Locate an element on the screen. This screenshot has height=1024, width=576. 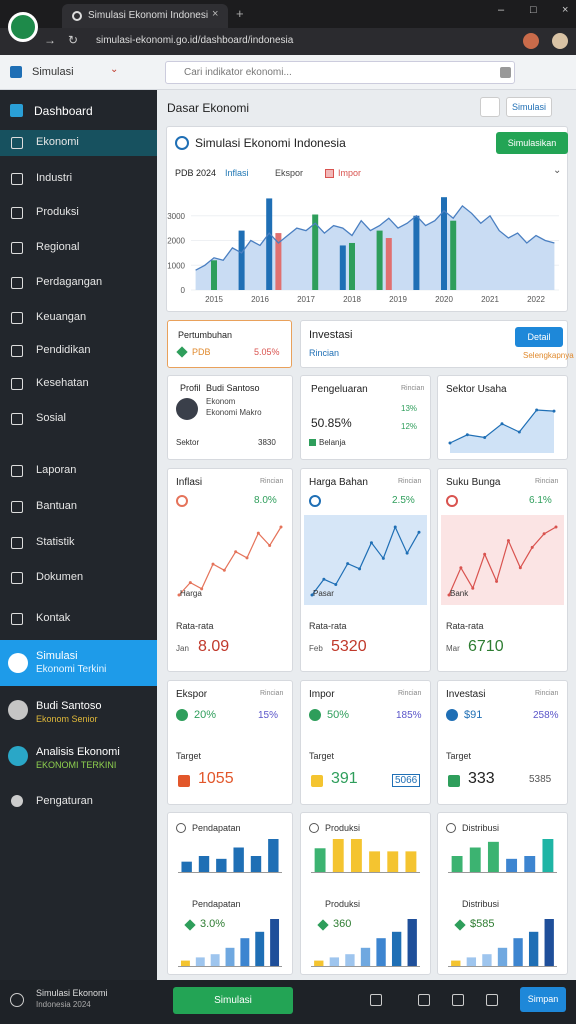
profile-avatar is located at coordinates (531, 41).